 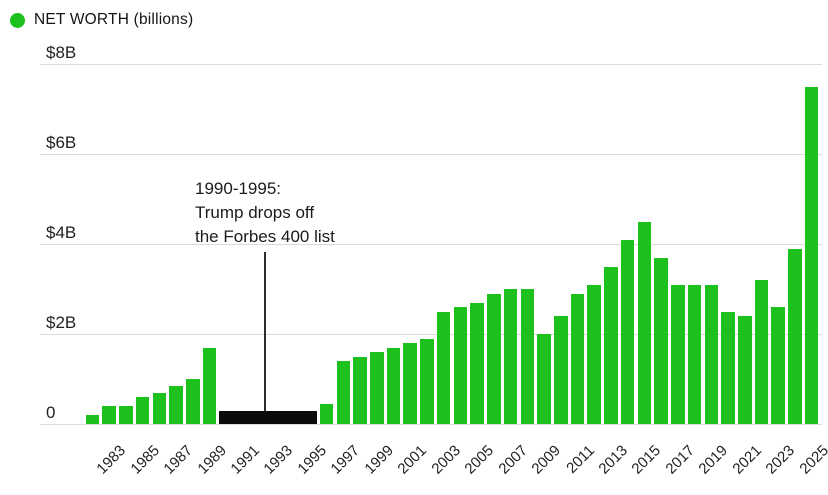 I want to click on bar-2004, so click(x=460, y=365).